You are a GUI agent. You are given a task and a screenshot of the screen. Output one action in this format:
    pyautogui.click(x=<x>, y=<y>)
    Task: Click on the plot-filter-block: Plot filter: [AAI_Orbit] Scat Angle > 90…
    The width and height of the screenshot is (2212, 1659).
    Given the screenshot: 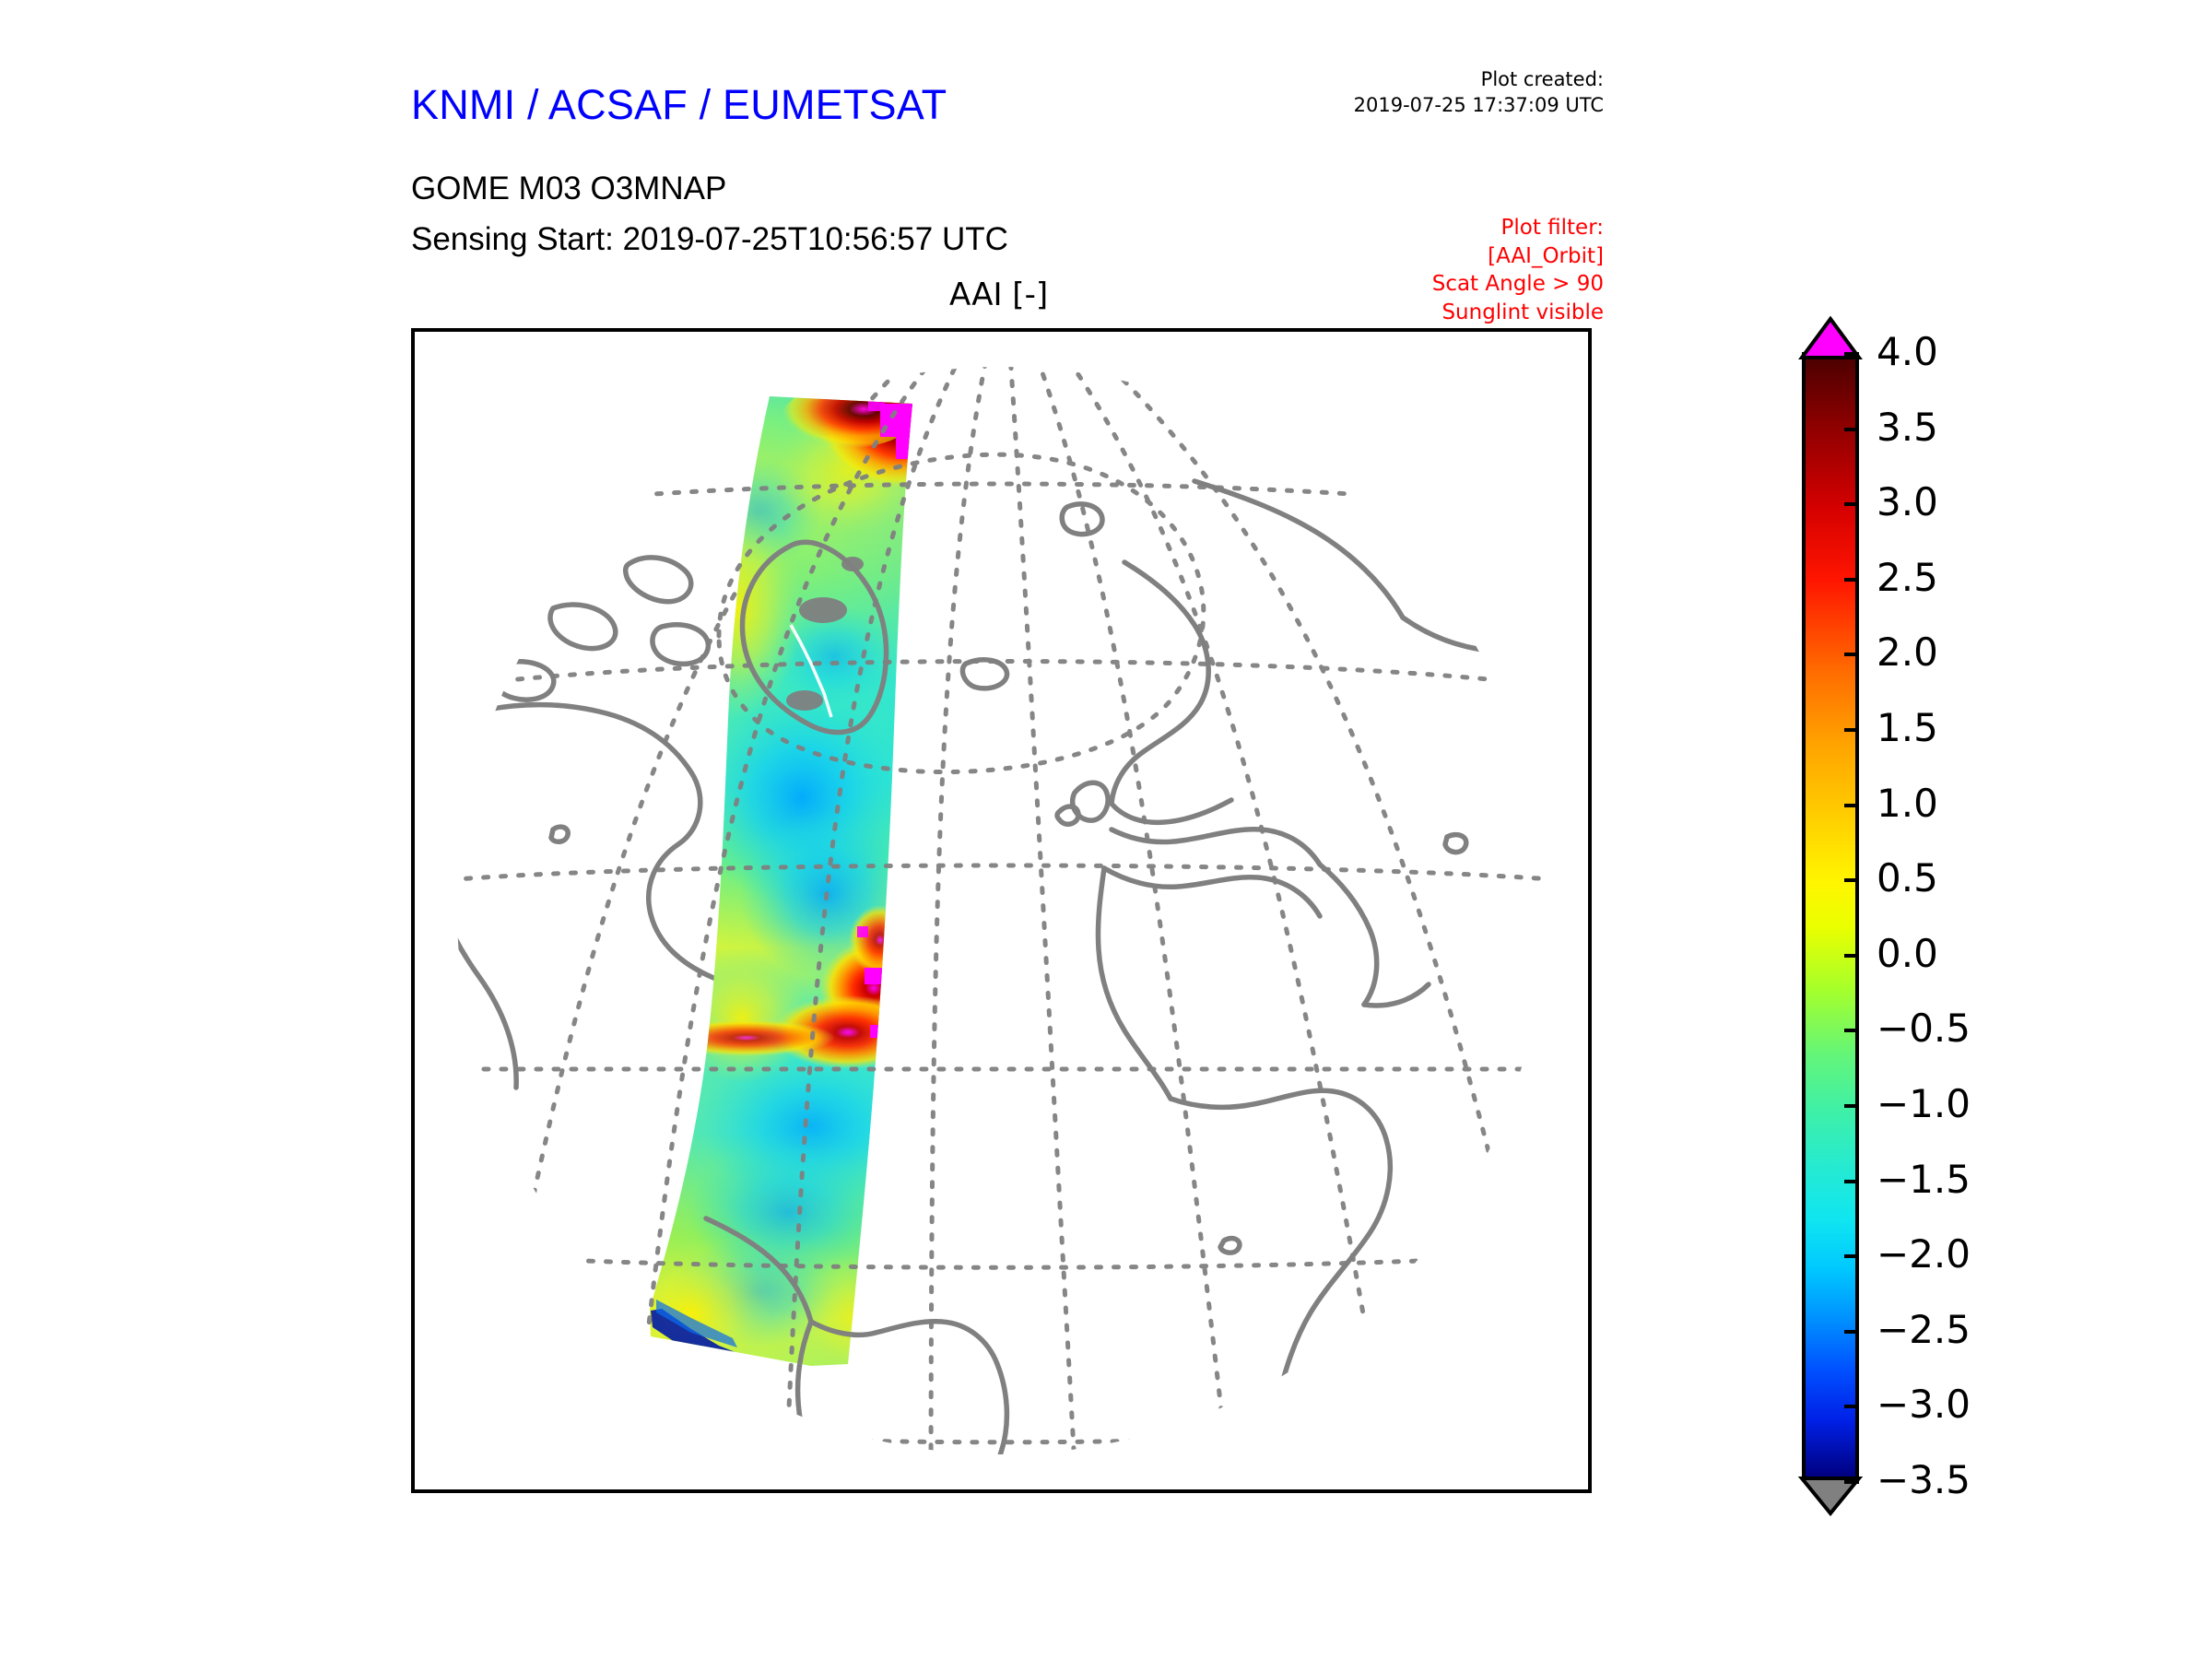 What is the action you would take?
    pyautogui.click(x=1465, y=270)
    